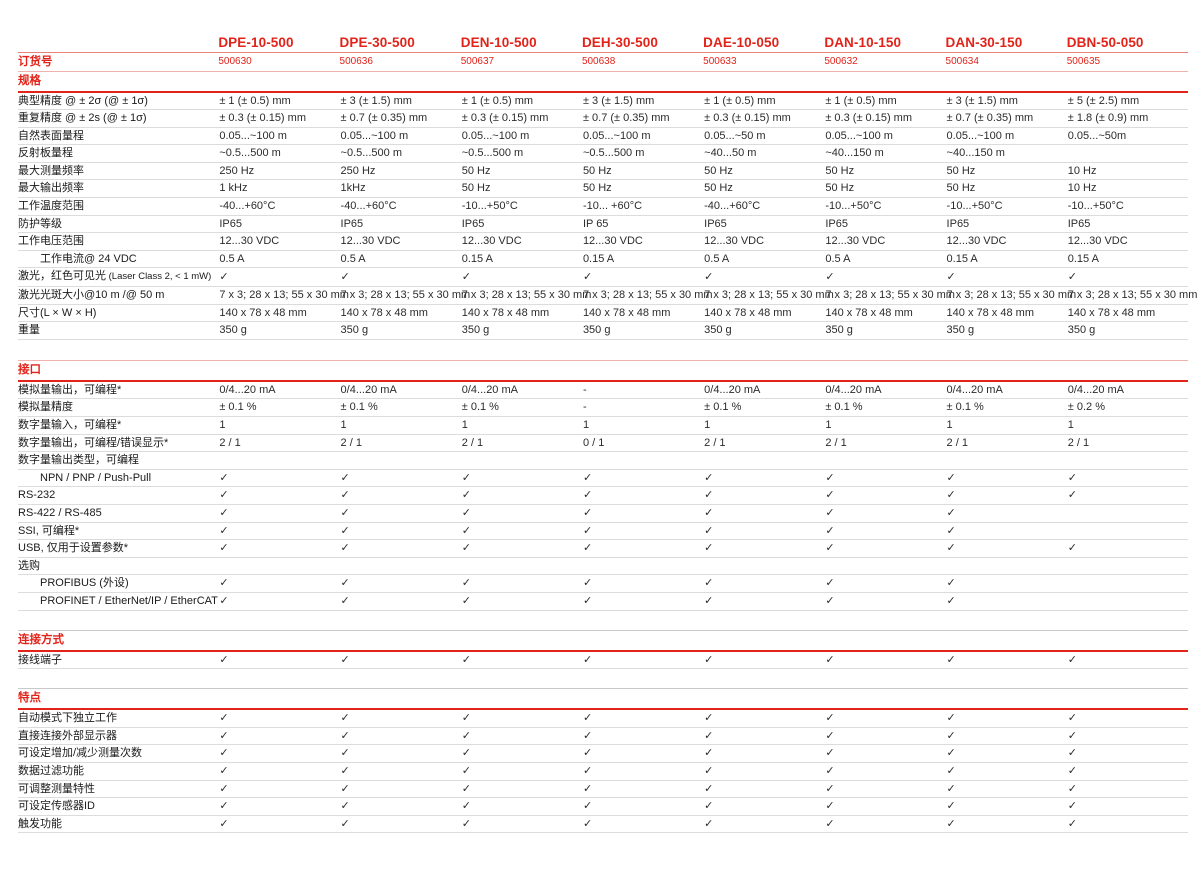 This screenshot has height=875, width=1201. I want to click on table-row: 接线端子 ✓ ✓ ✓ ✓ ✓ ✓ ✓ ✓, so click(603, 660).